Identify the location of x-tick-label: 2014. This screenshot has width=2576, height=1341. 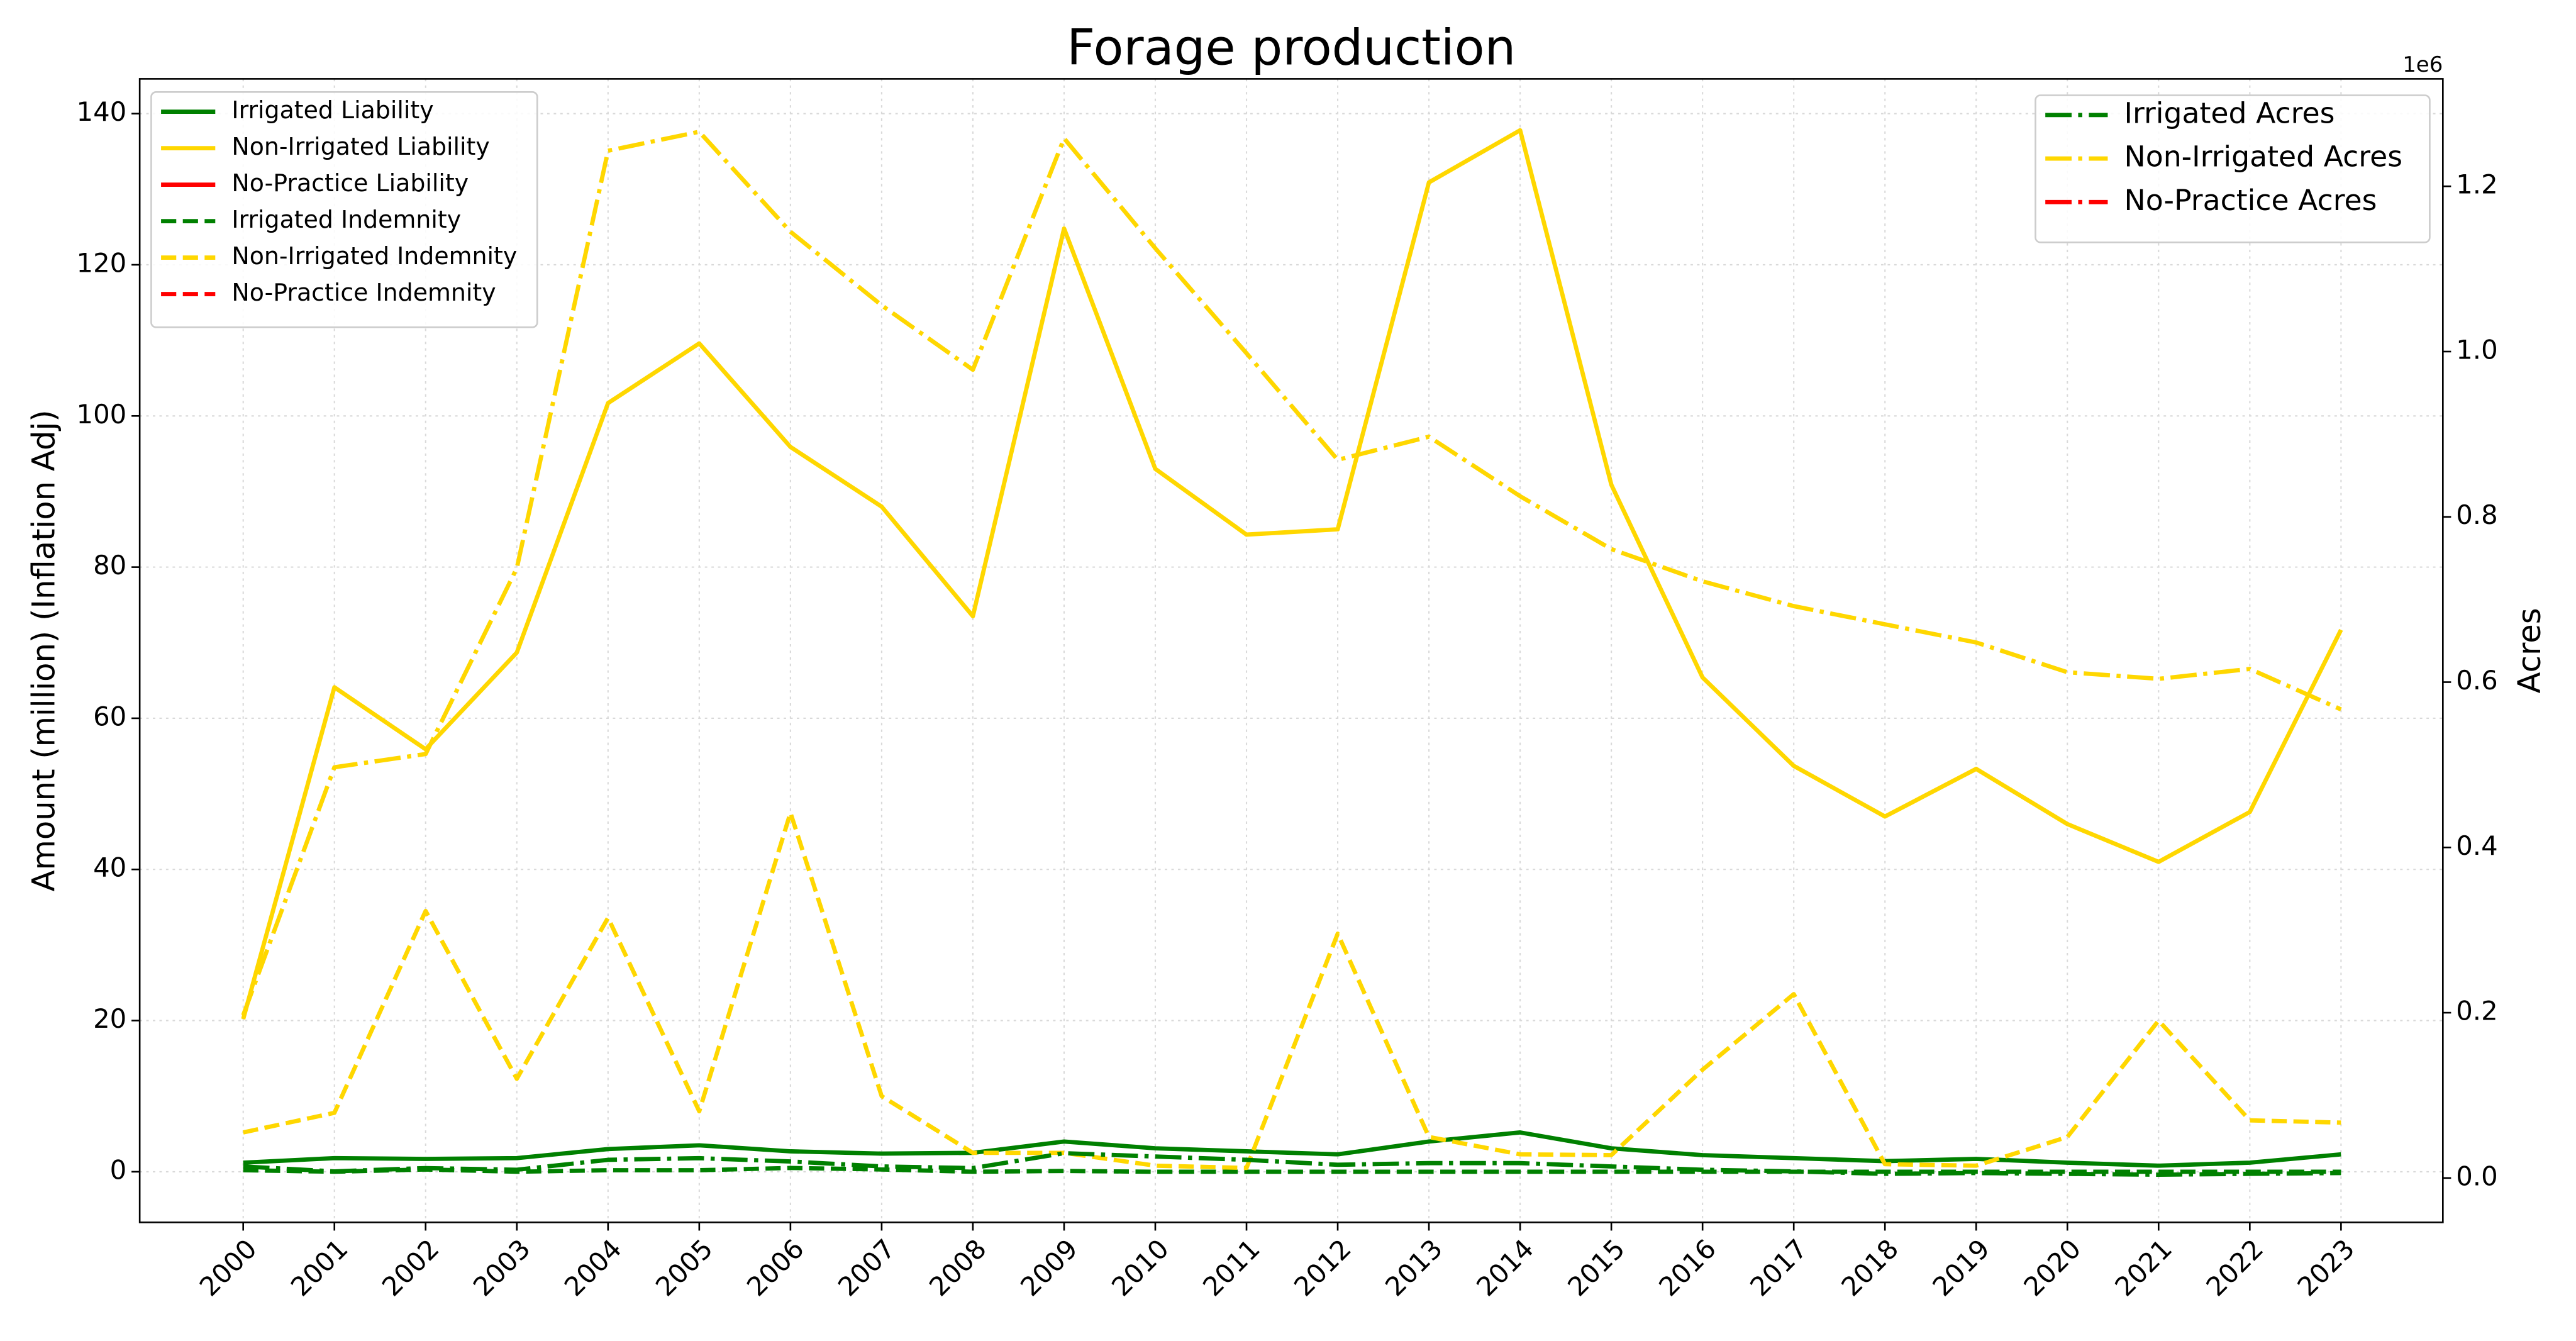
(1505, 1268).